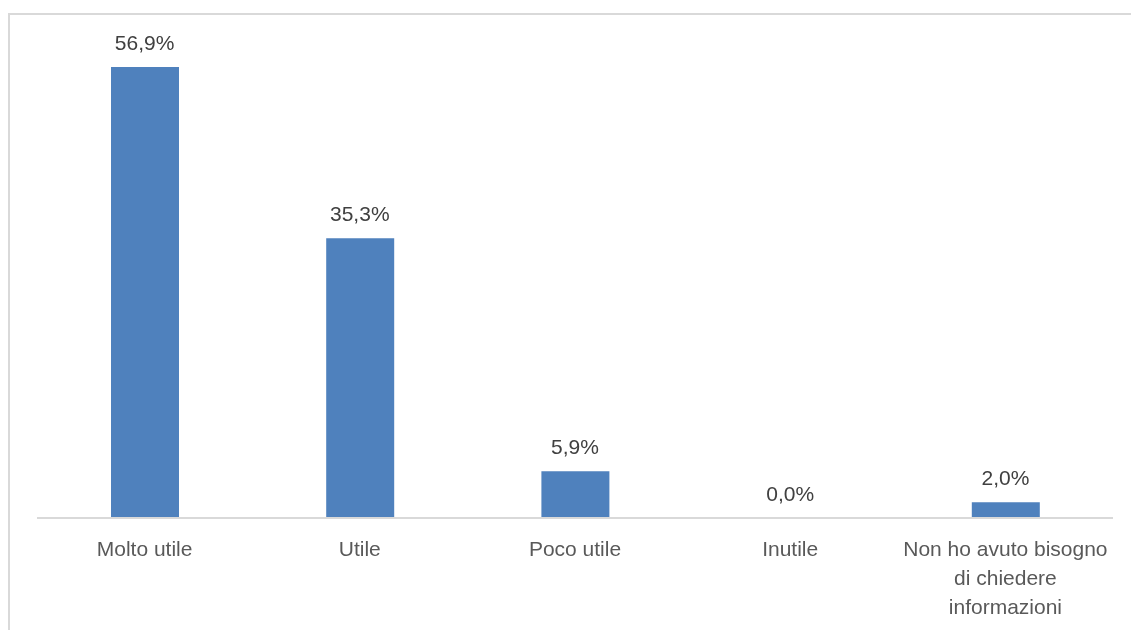  What do you see at coordinates (359, 548) in the screenshot?
I see `x-tick-label: Utile` at bounding box center [359, 548].